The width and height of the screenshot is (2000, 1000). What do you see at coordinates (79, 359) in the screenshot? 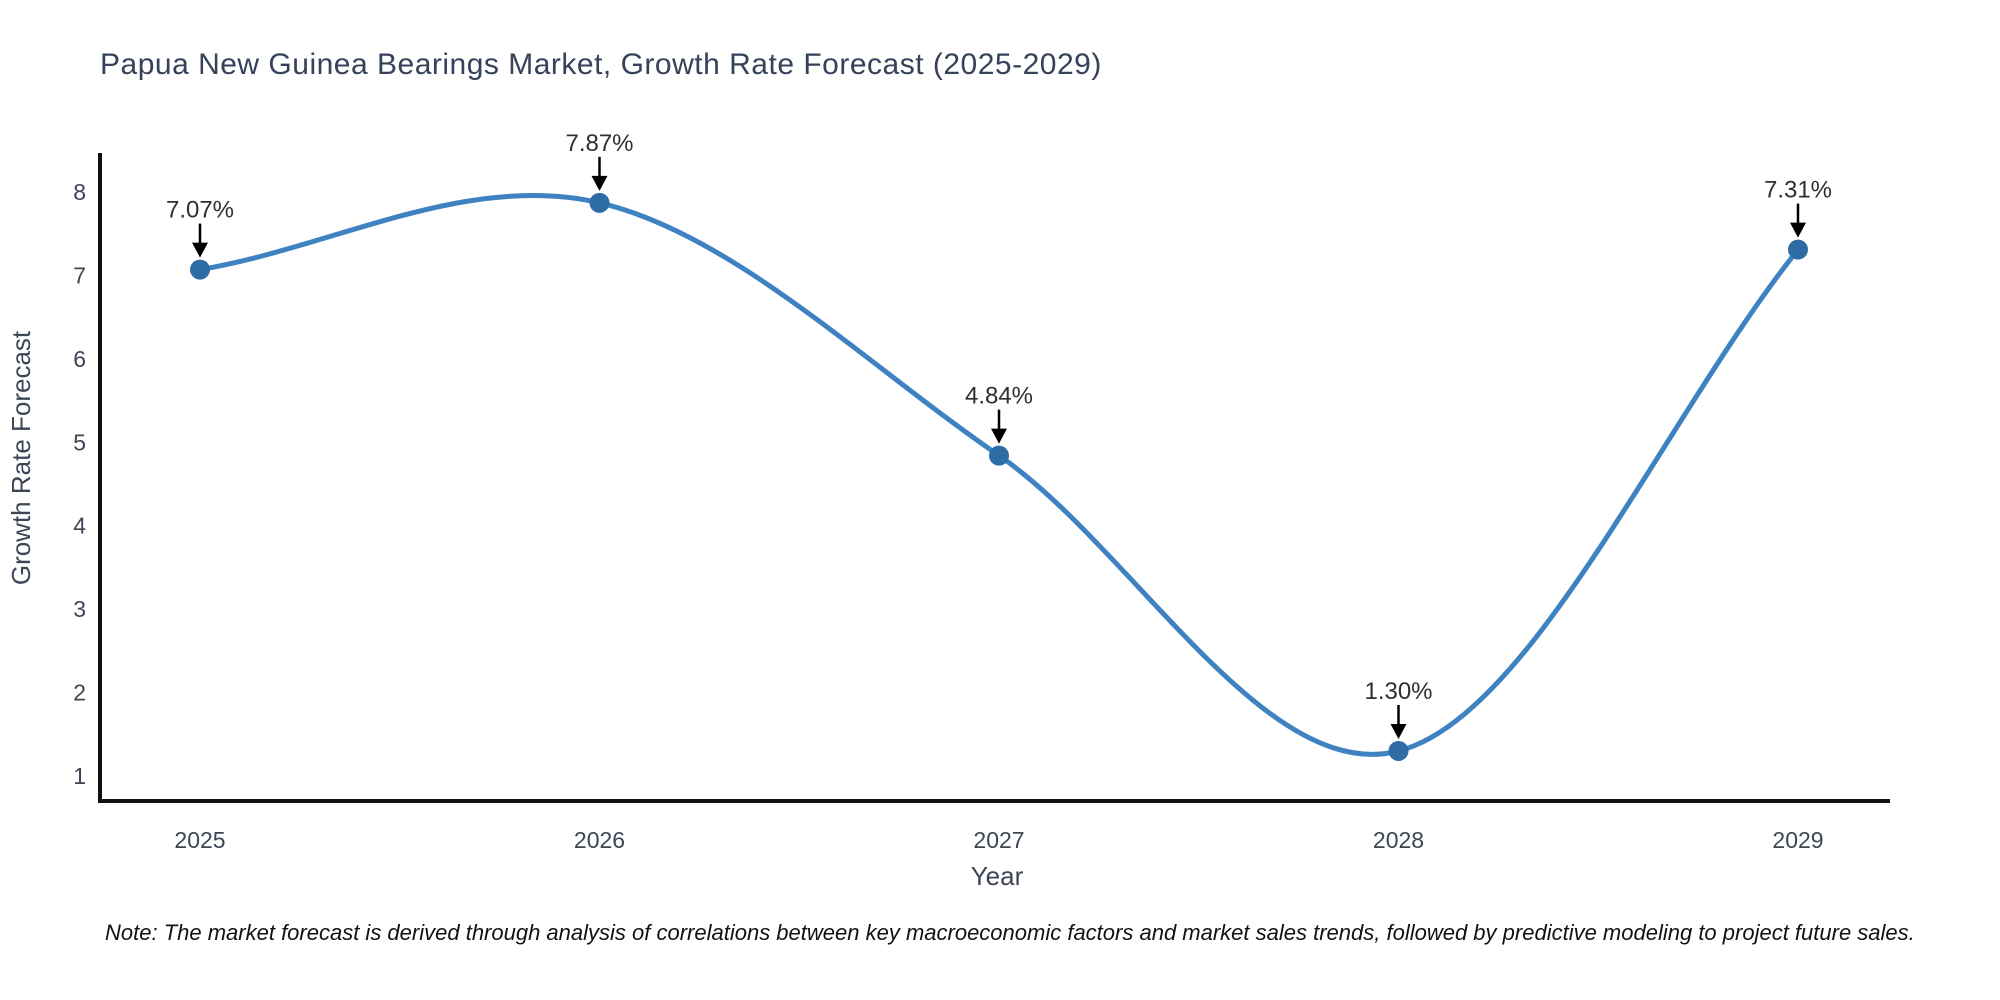
I see `y-tick-label: 6` at bounding box center [79, 359].